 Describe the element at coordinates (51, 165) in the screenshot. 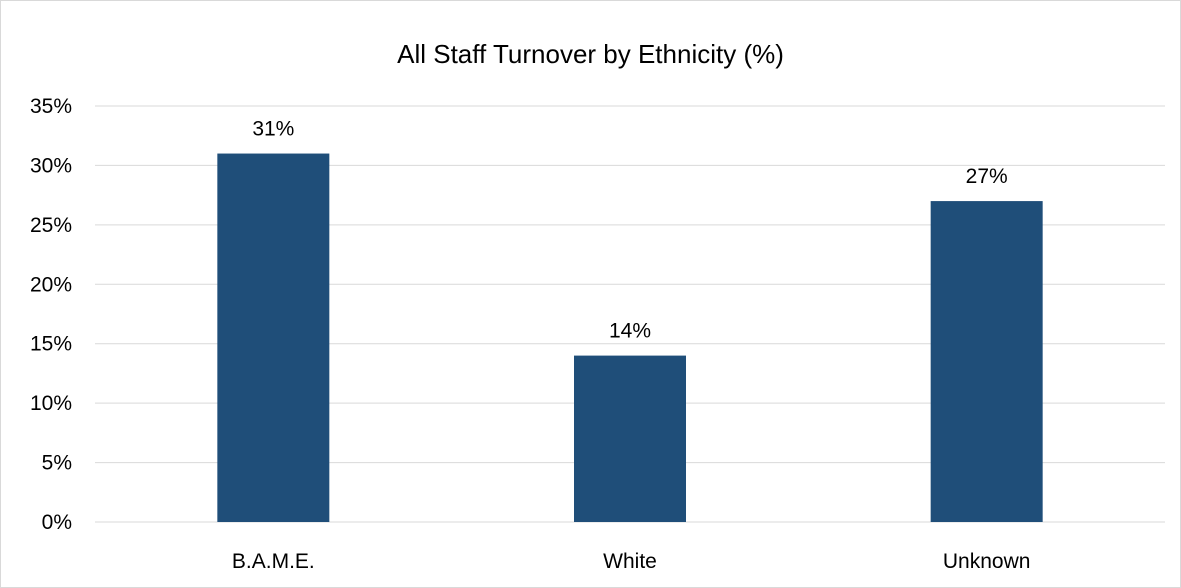

I see `y-tick-label: 30%` at that location.